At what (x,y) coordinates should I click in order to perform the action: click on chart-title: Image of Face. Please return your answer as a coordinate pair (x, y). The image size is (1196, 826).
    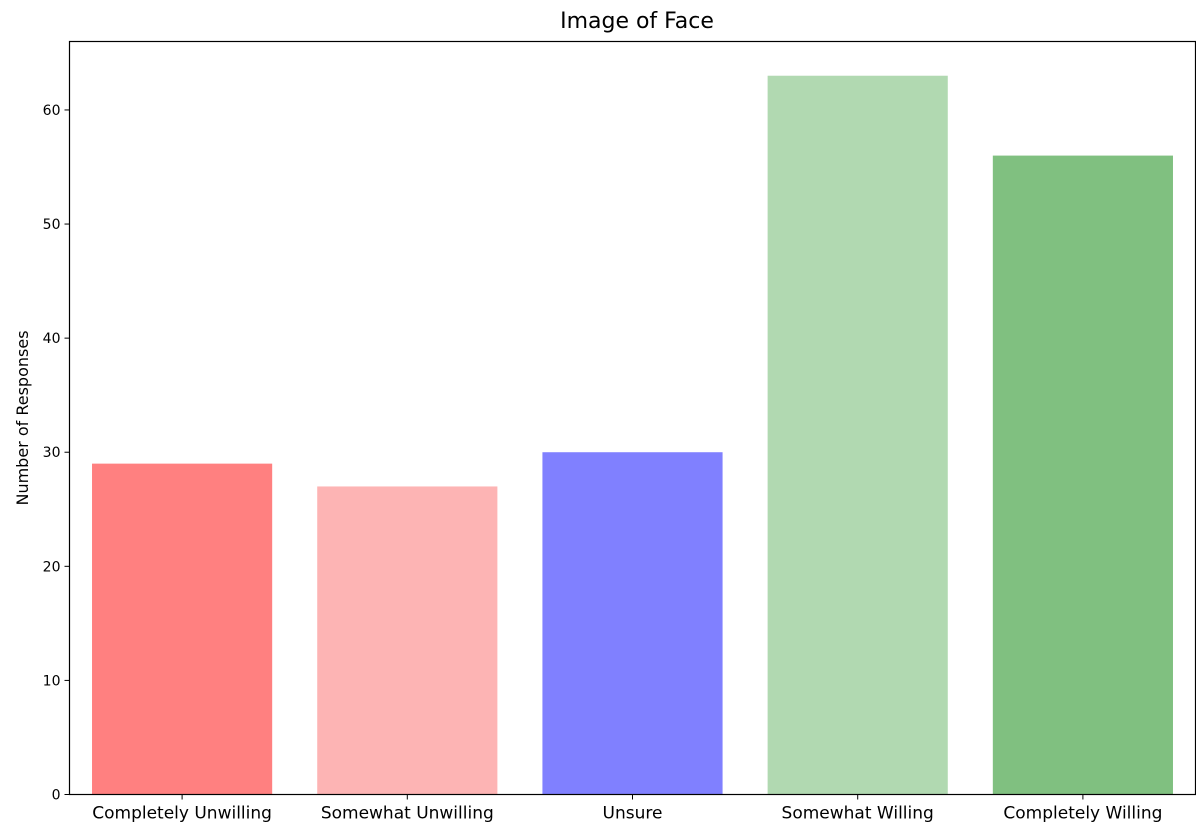
    Looking at the image, I should click on (637, 21).